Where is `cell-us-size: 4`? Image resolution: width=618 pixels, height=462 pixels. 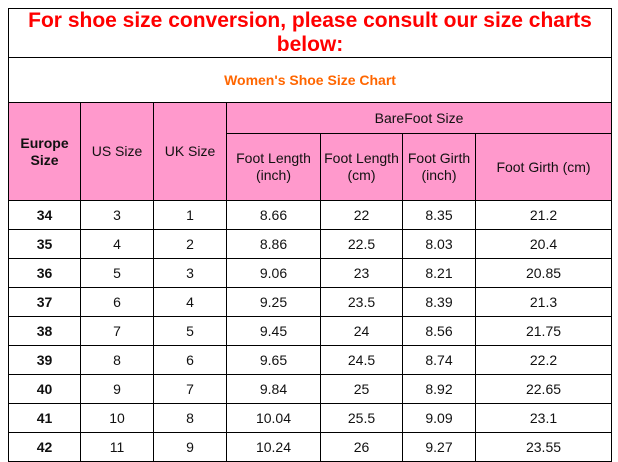 cell-us-size: 4 is located at coordinates (117, 244).